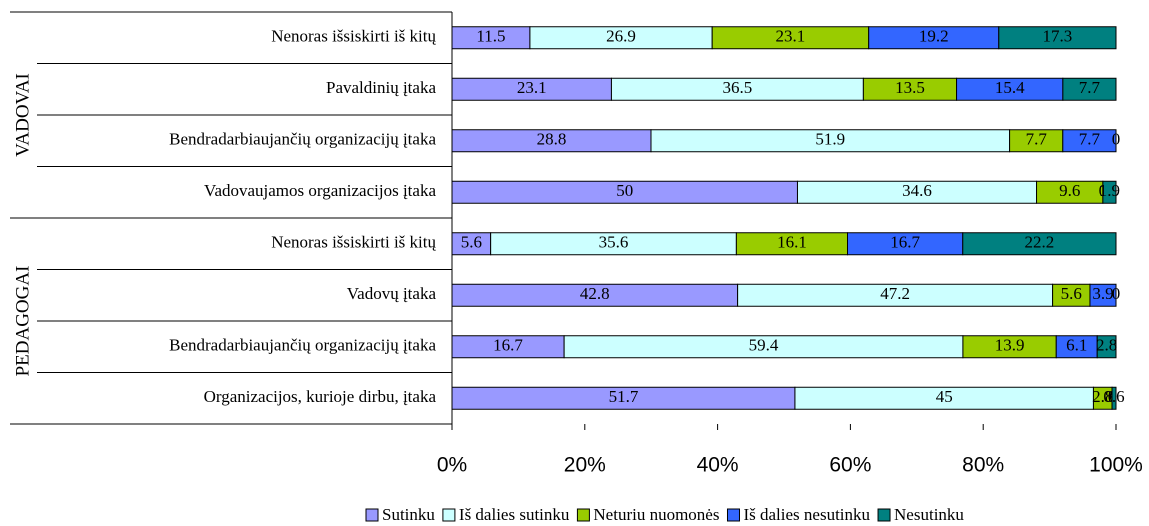 The image size is (1149, 526). Describe the element at coordinates (917, 190) in the screenshot. I see `data-label: 34.6` at that location.